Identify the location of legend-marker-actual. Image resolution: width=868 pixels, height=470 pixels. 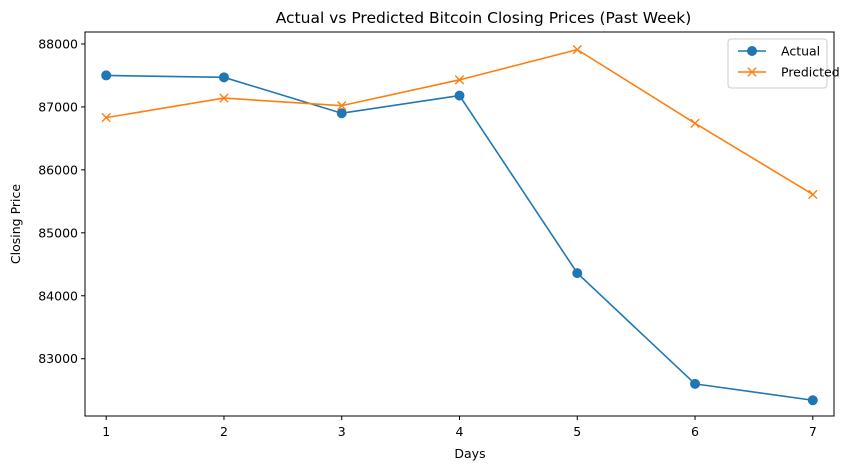
(752, 51).